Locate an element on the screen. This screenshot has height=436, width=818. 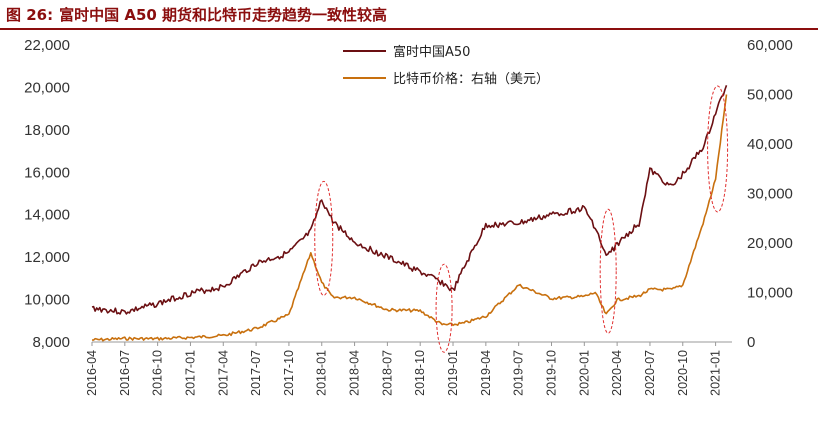
x-tick-label: 2019-10 is located at coordinates (551, 373).